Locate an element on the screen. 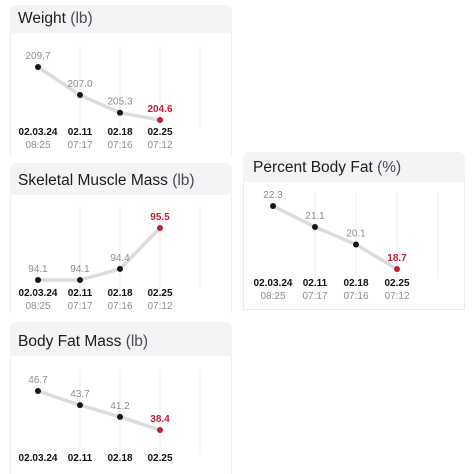 The height and width of the screenshot is (474, 474). skeletal-muscle-mass-card-header is located at coordinates (121, 179).